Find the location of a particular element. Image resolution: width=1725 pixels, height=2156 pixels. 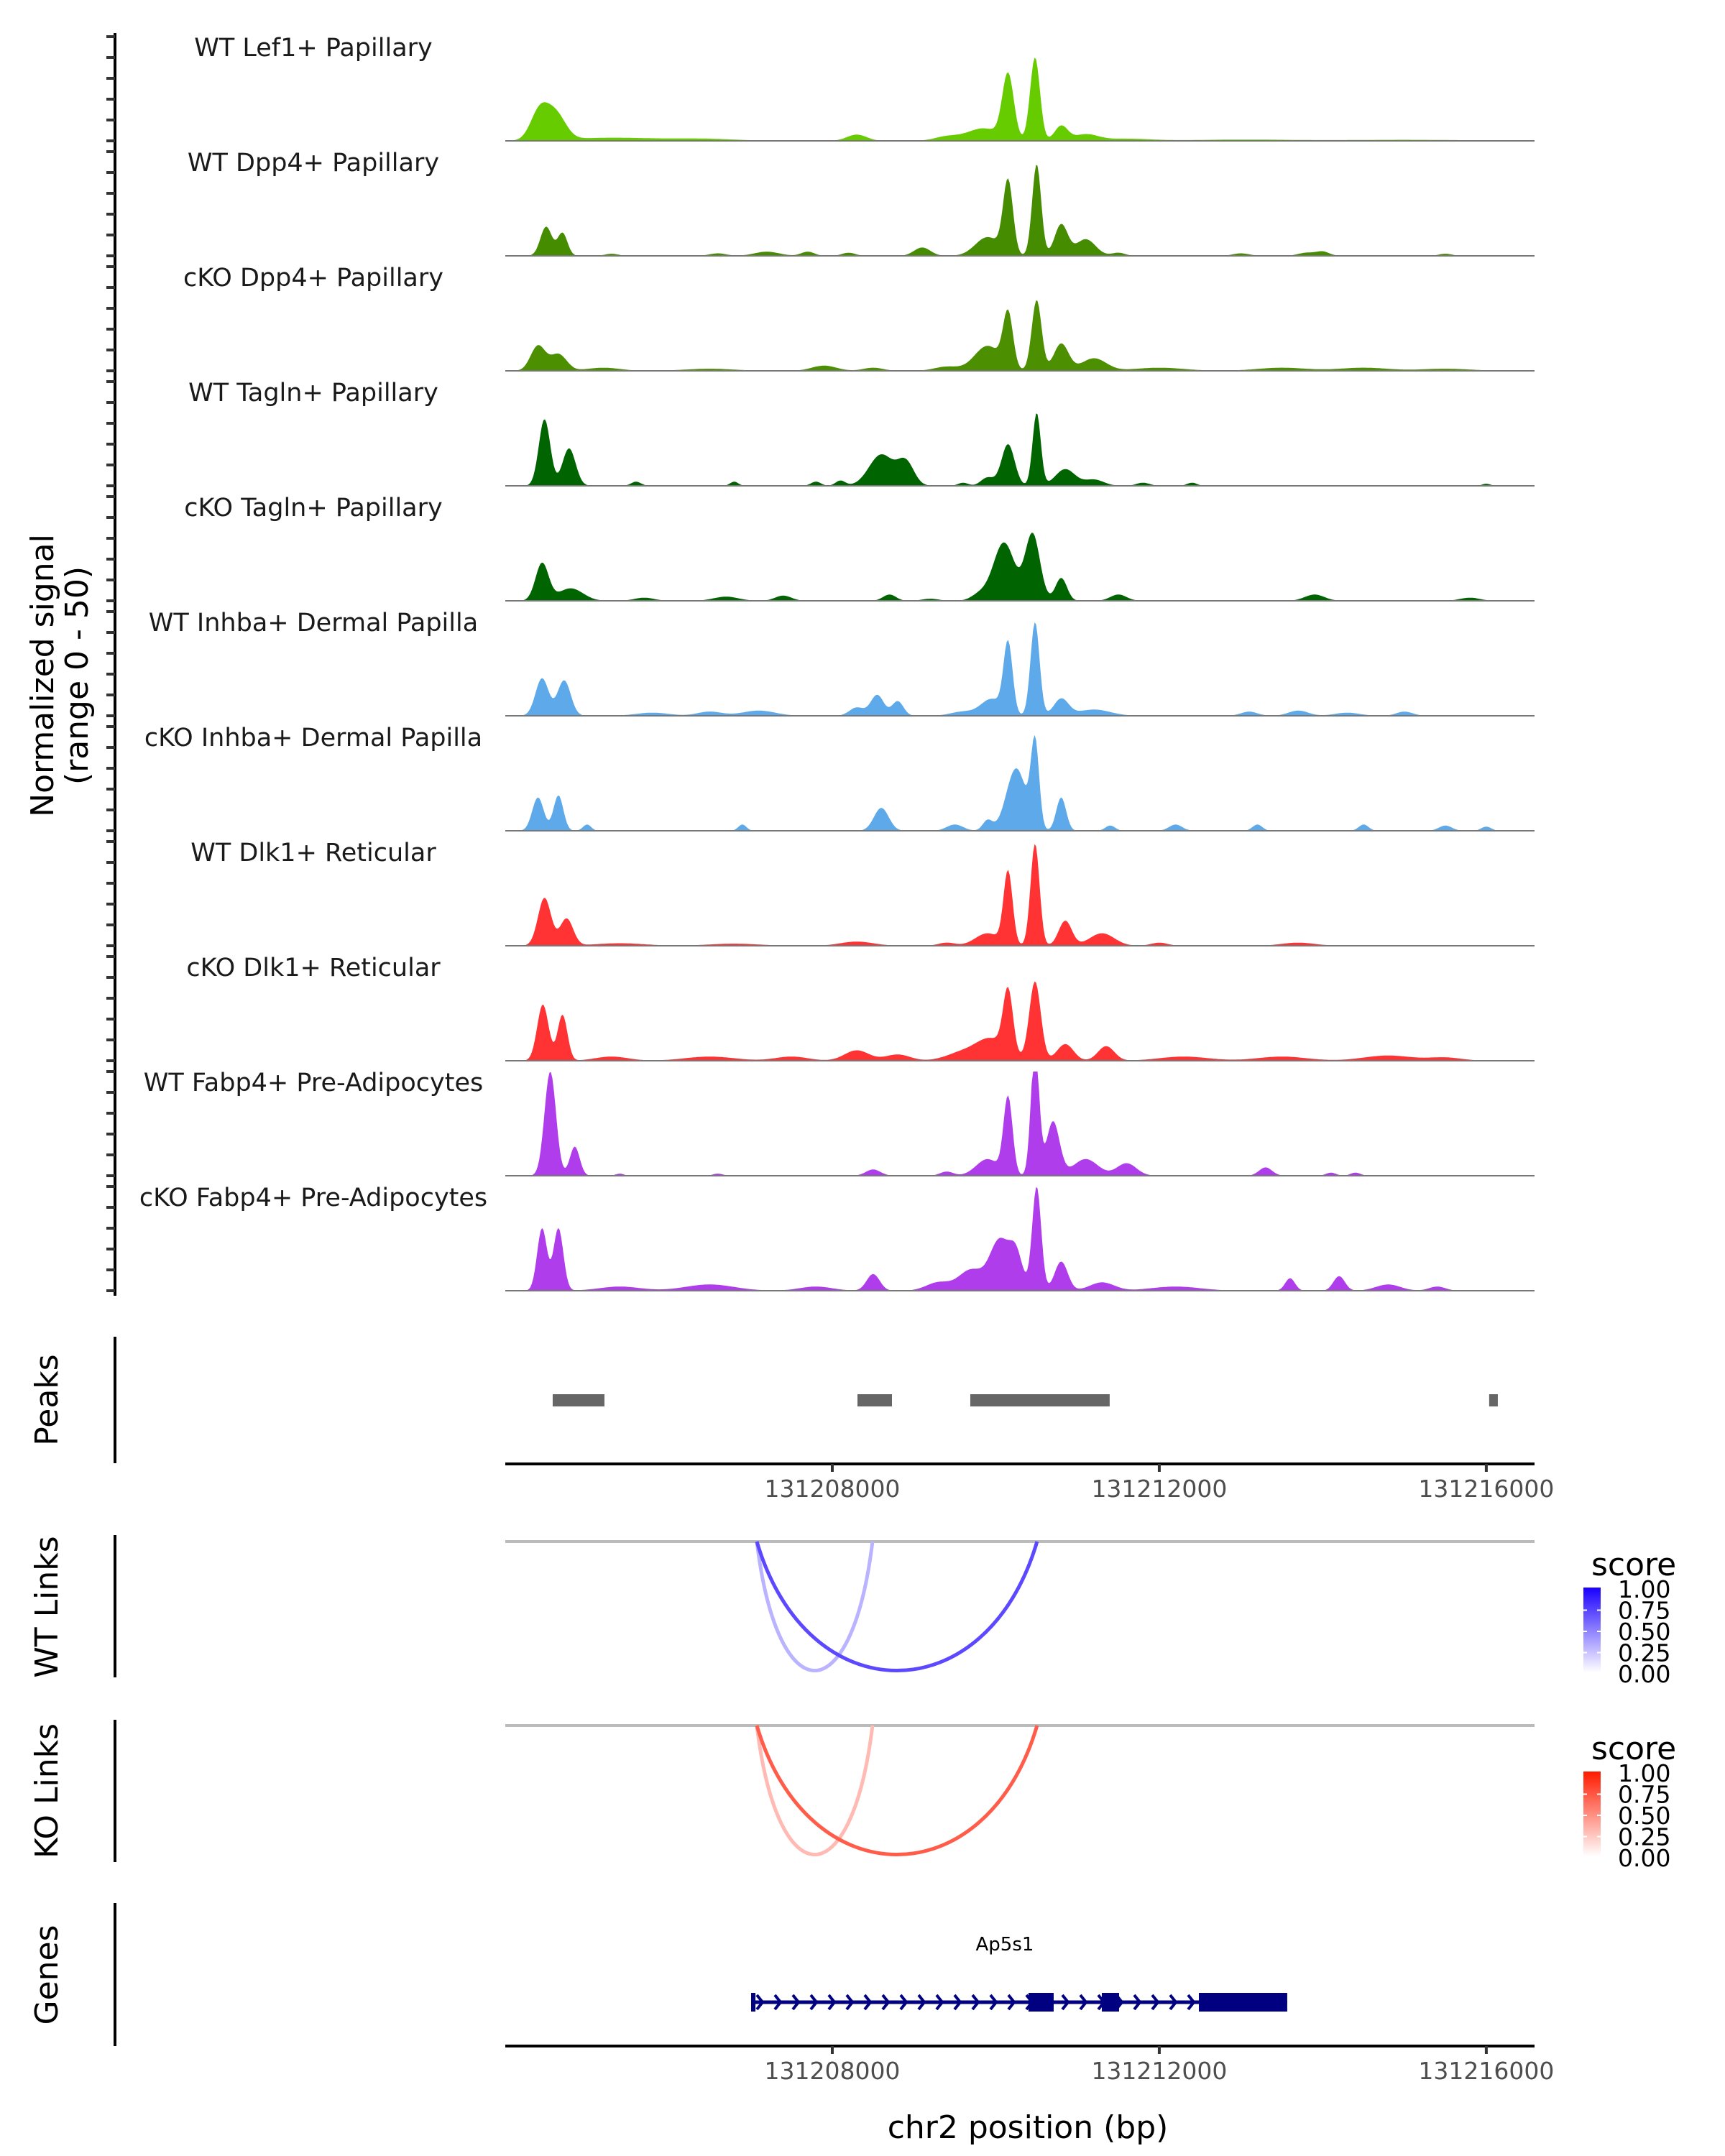

gene: Ap5s1 is located at coordinates (1019, 1973).